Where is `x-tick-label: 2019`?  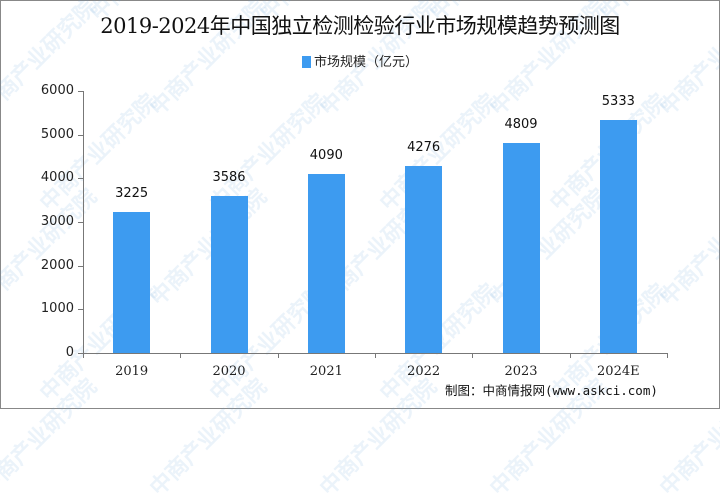 x-tick-label: 2019 is located at coordinates (132, 371).